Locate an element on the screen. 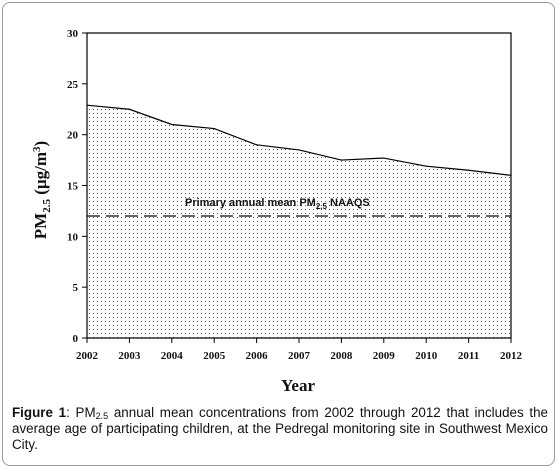  y-axis-title: PM2.5 (µg/m3) is located at coordinates (42, 190).